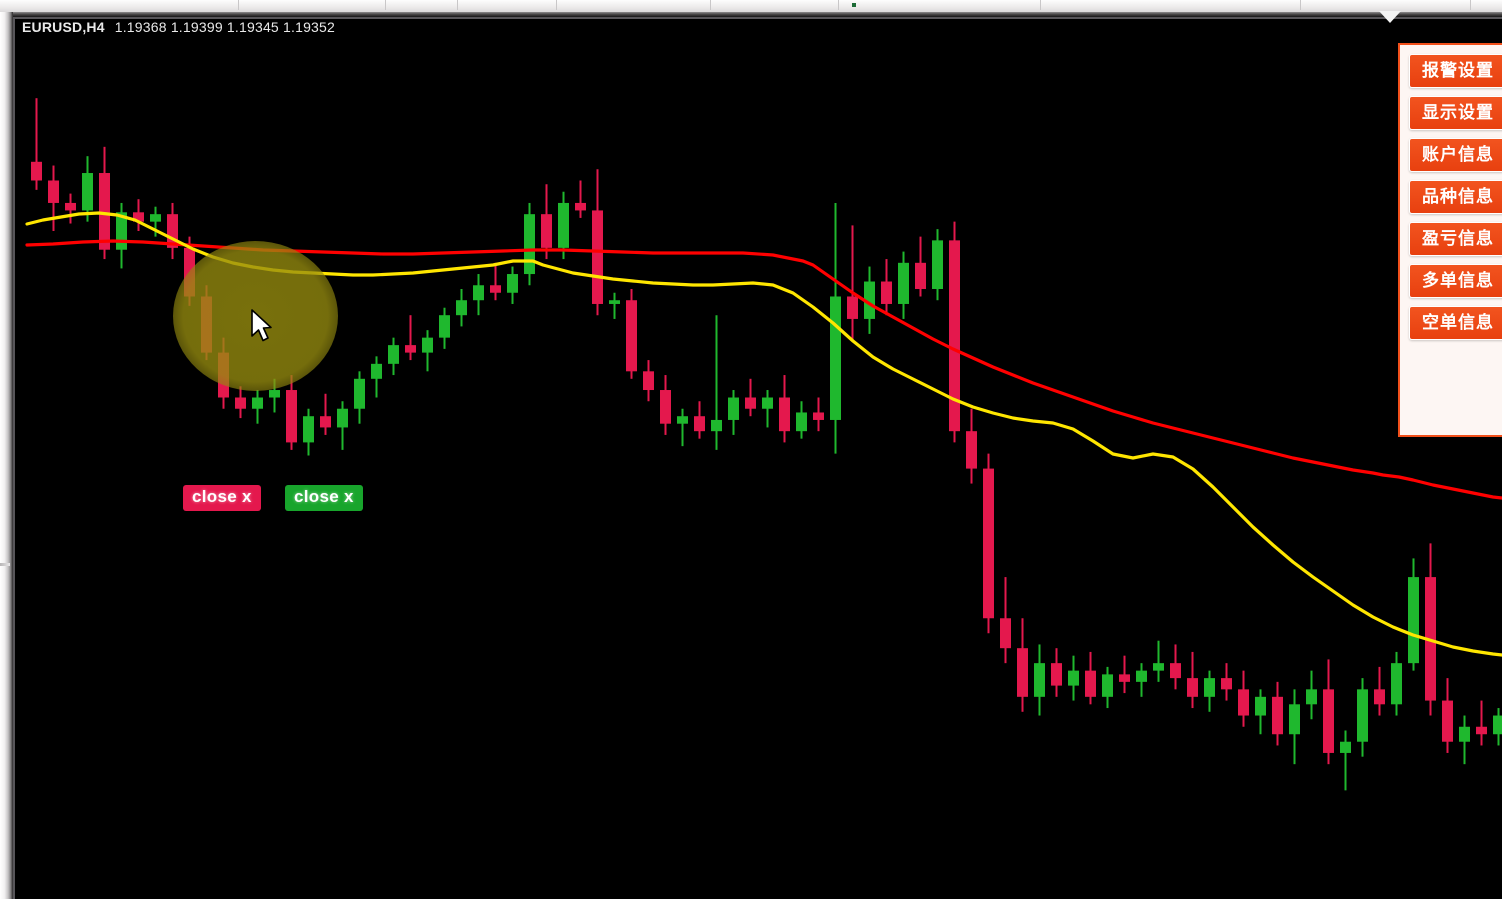 This screenshot has height=899, width=1502. What do you see at coordinates (225, 27) in the screenshot?
I see `ohlc-values: 1.19368 1.19399 1.19345 1.19352` at bounding box center [225, 27].